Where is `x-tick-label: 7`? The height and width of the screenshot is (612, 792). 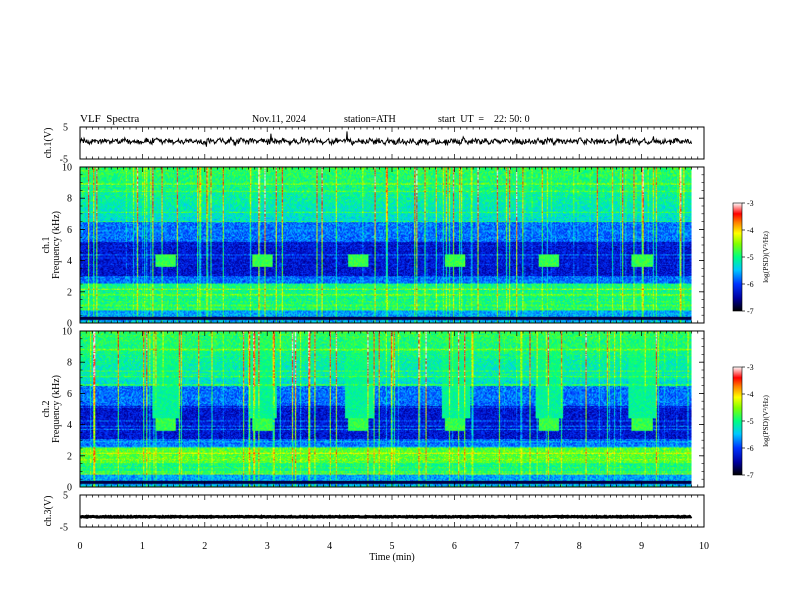
x-tick-label: 7 is located at coordinates (516, 546).